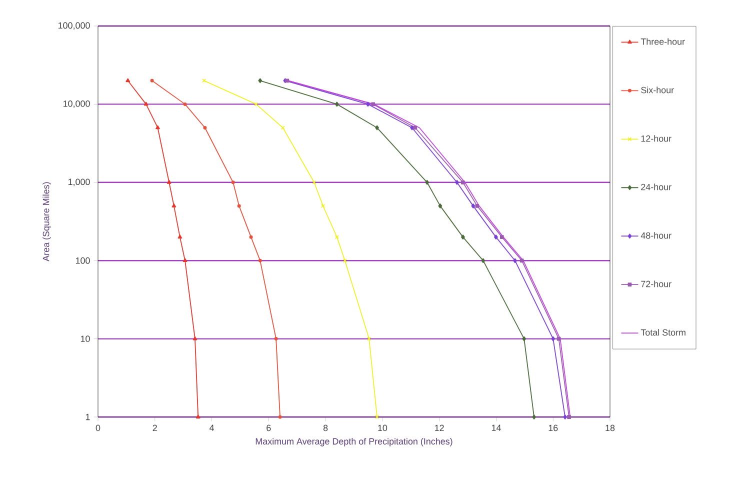 This screenshot has width=733, height=482. What do you see at coordinates (656, 284) in the screenshot?
I see `legend-label: 72-hour` at bounding box center [656, 284].